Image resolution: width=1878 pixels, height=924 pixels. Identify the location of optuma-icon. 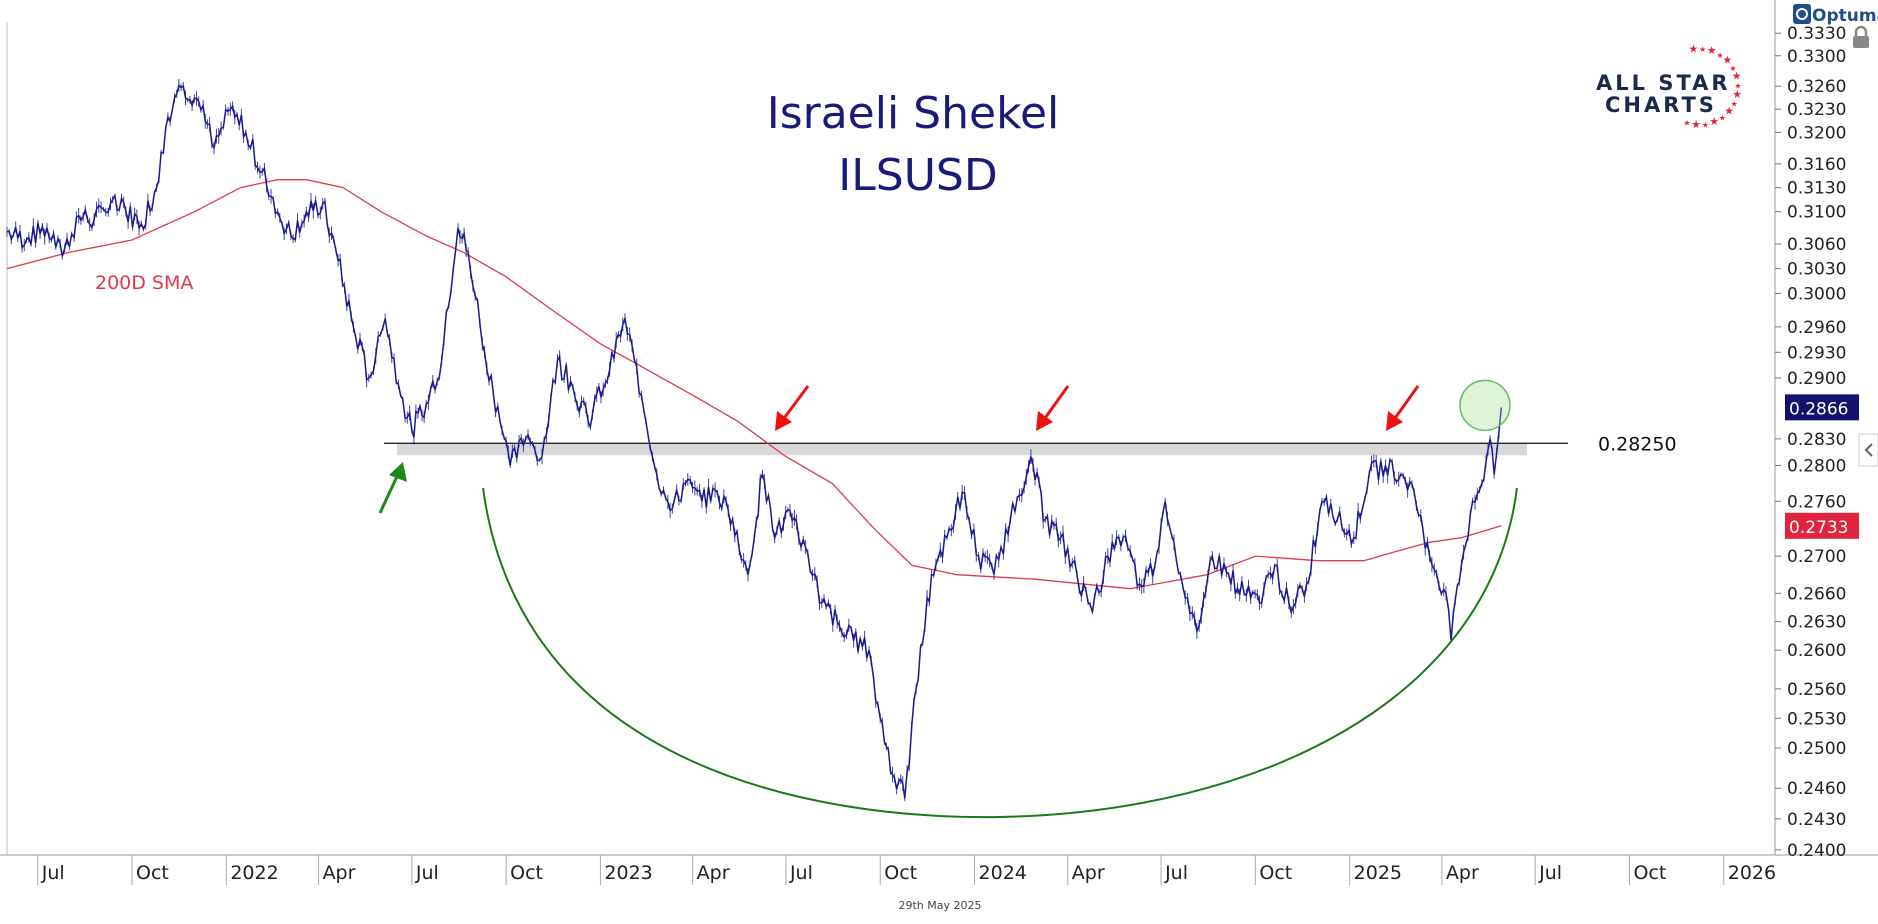
(1802, 14).